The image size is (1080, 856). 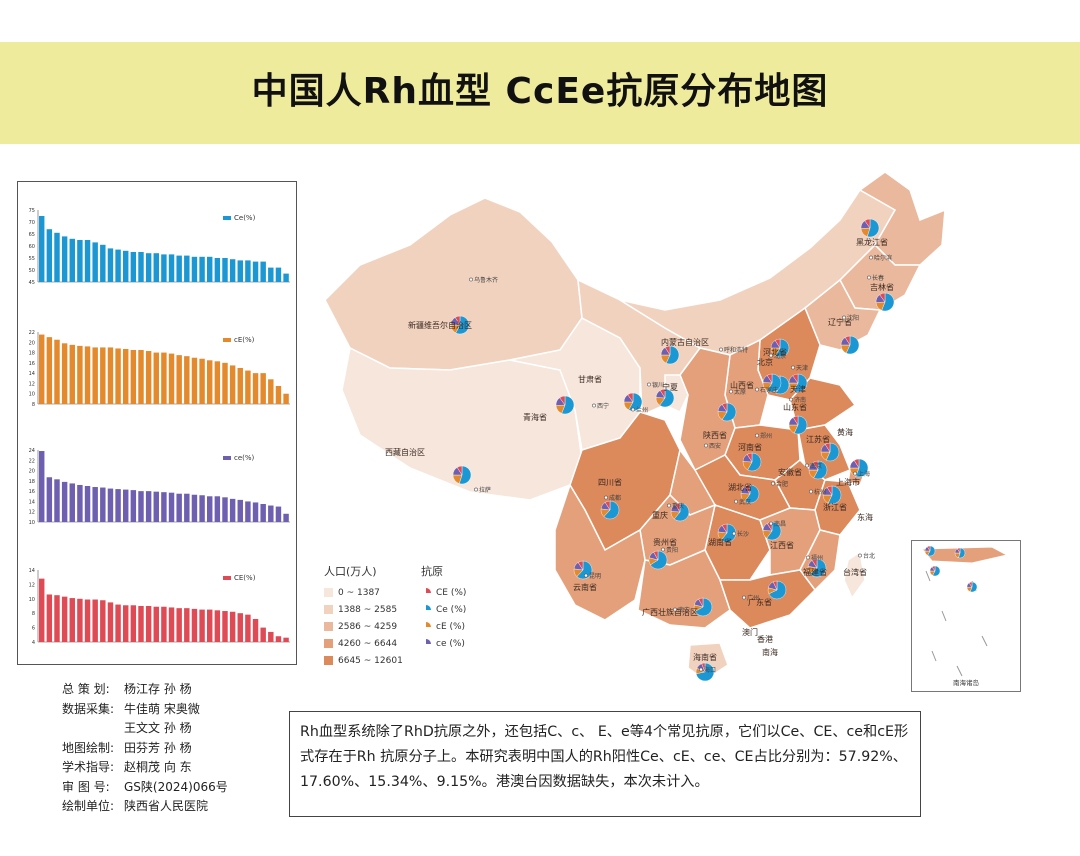 What do you see at coordinates (670, 612) in the screenshot?
I see `map-region-label: 广西壮族自治区` at bounding box center [670, 612].